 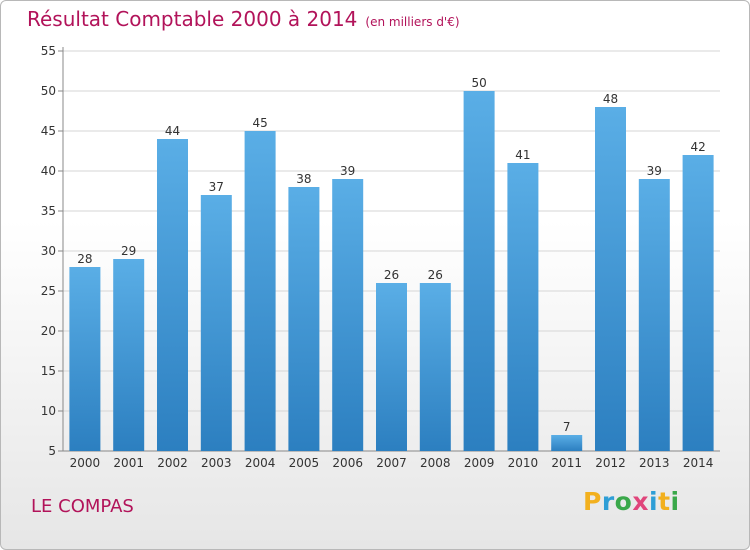 I want to click on bar-value-label: 48, so click(x=610, y=99).